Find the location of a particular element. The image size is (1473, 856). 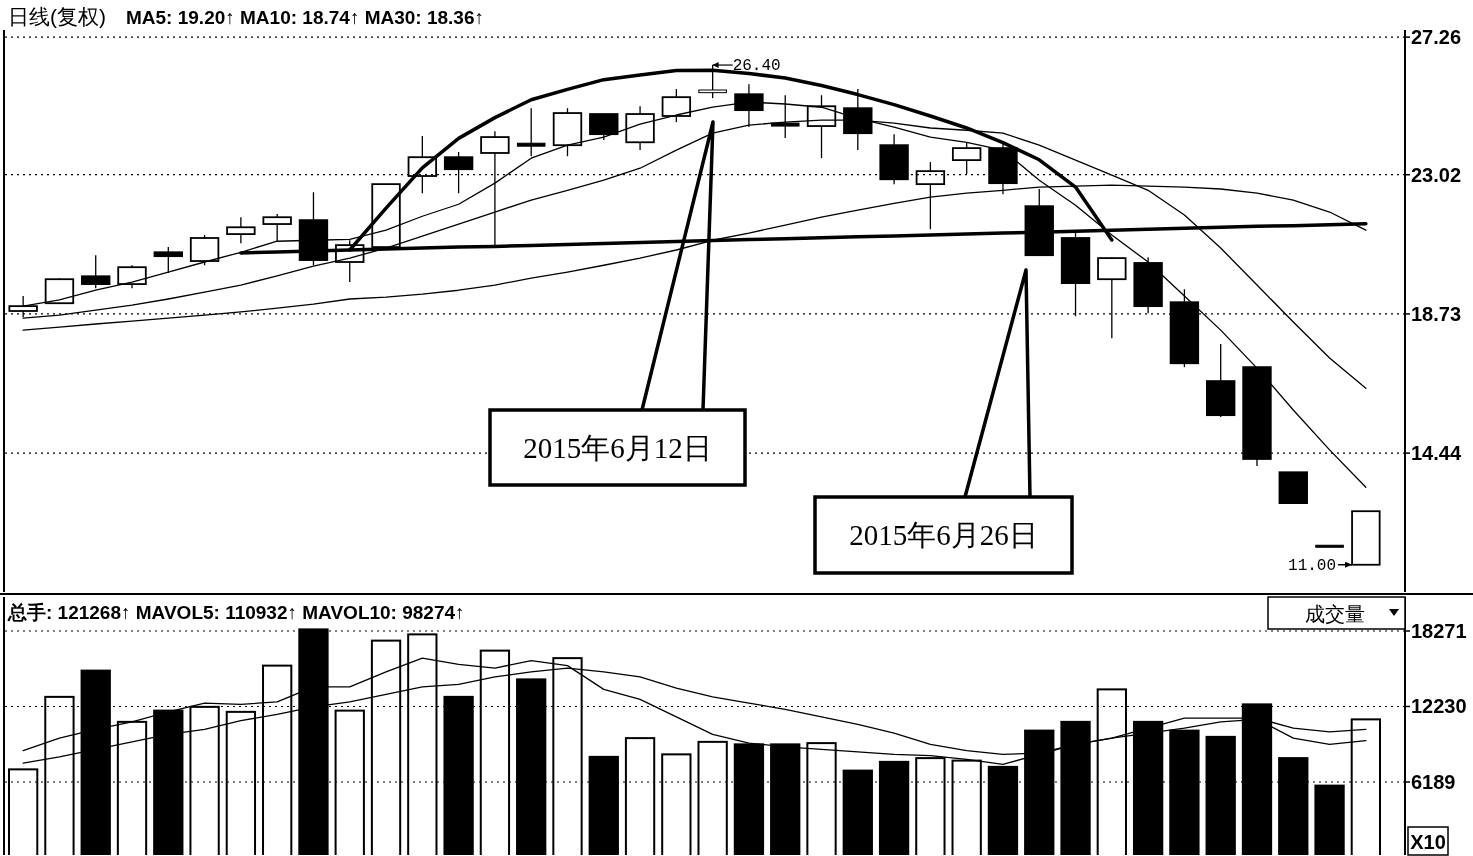

y-tick-label: 27.26 is located at coordinates (1436, 37).